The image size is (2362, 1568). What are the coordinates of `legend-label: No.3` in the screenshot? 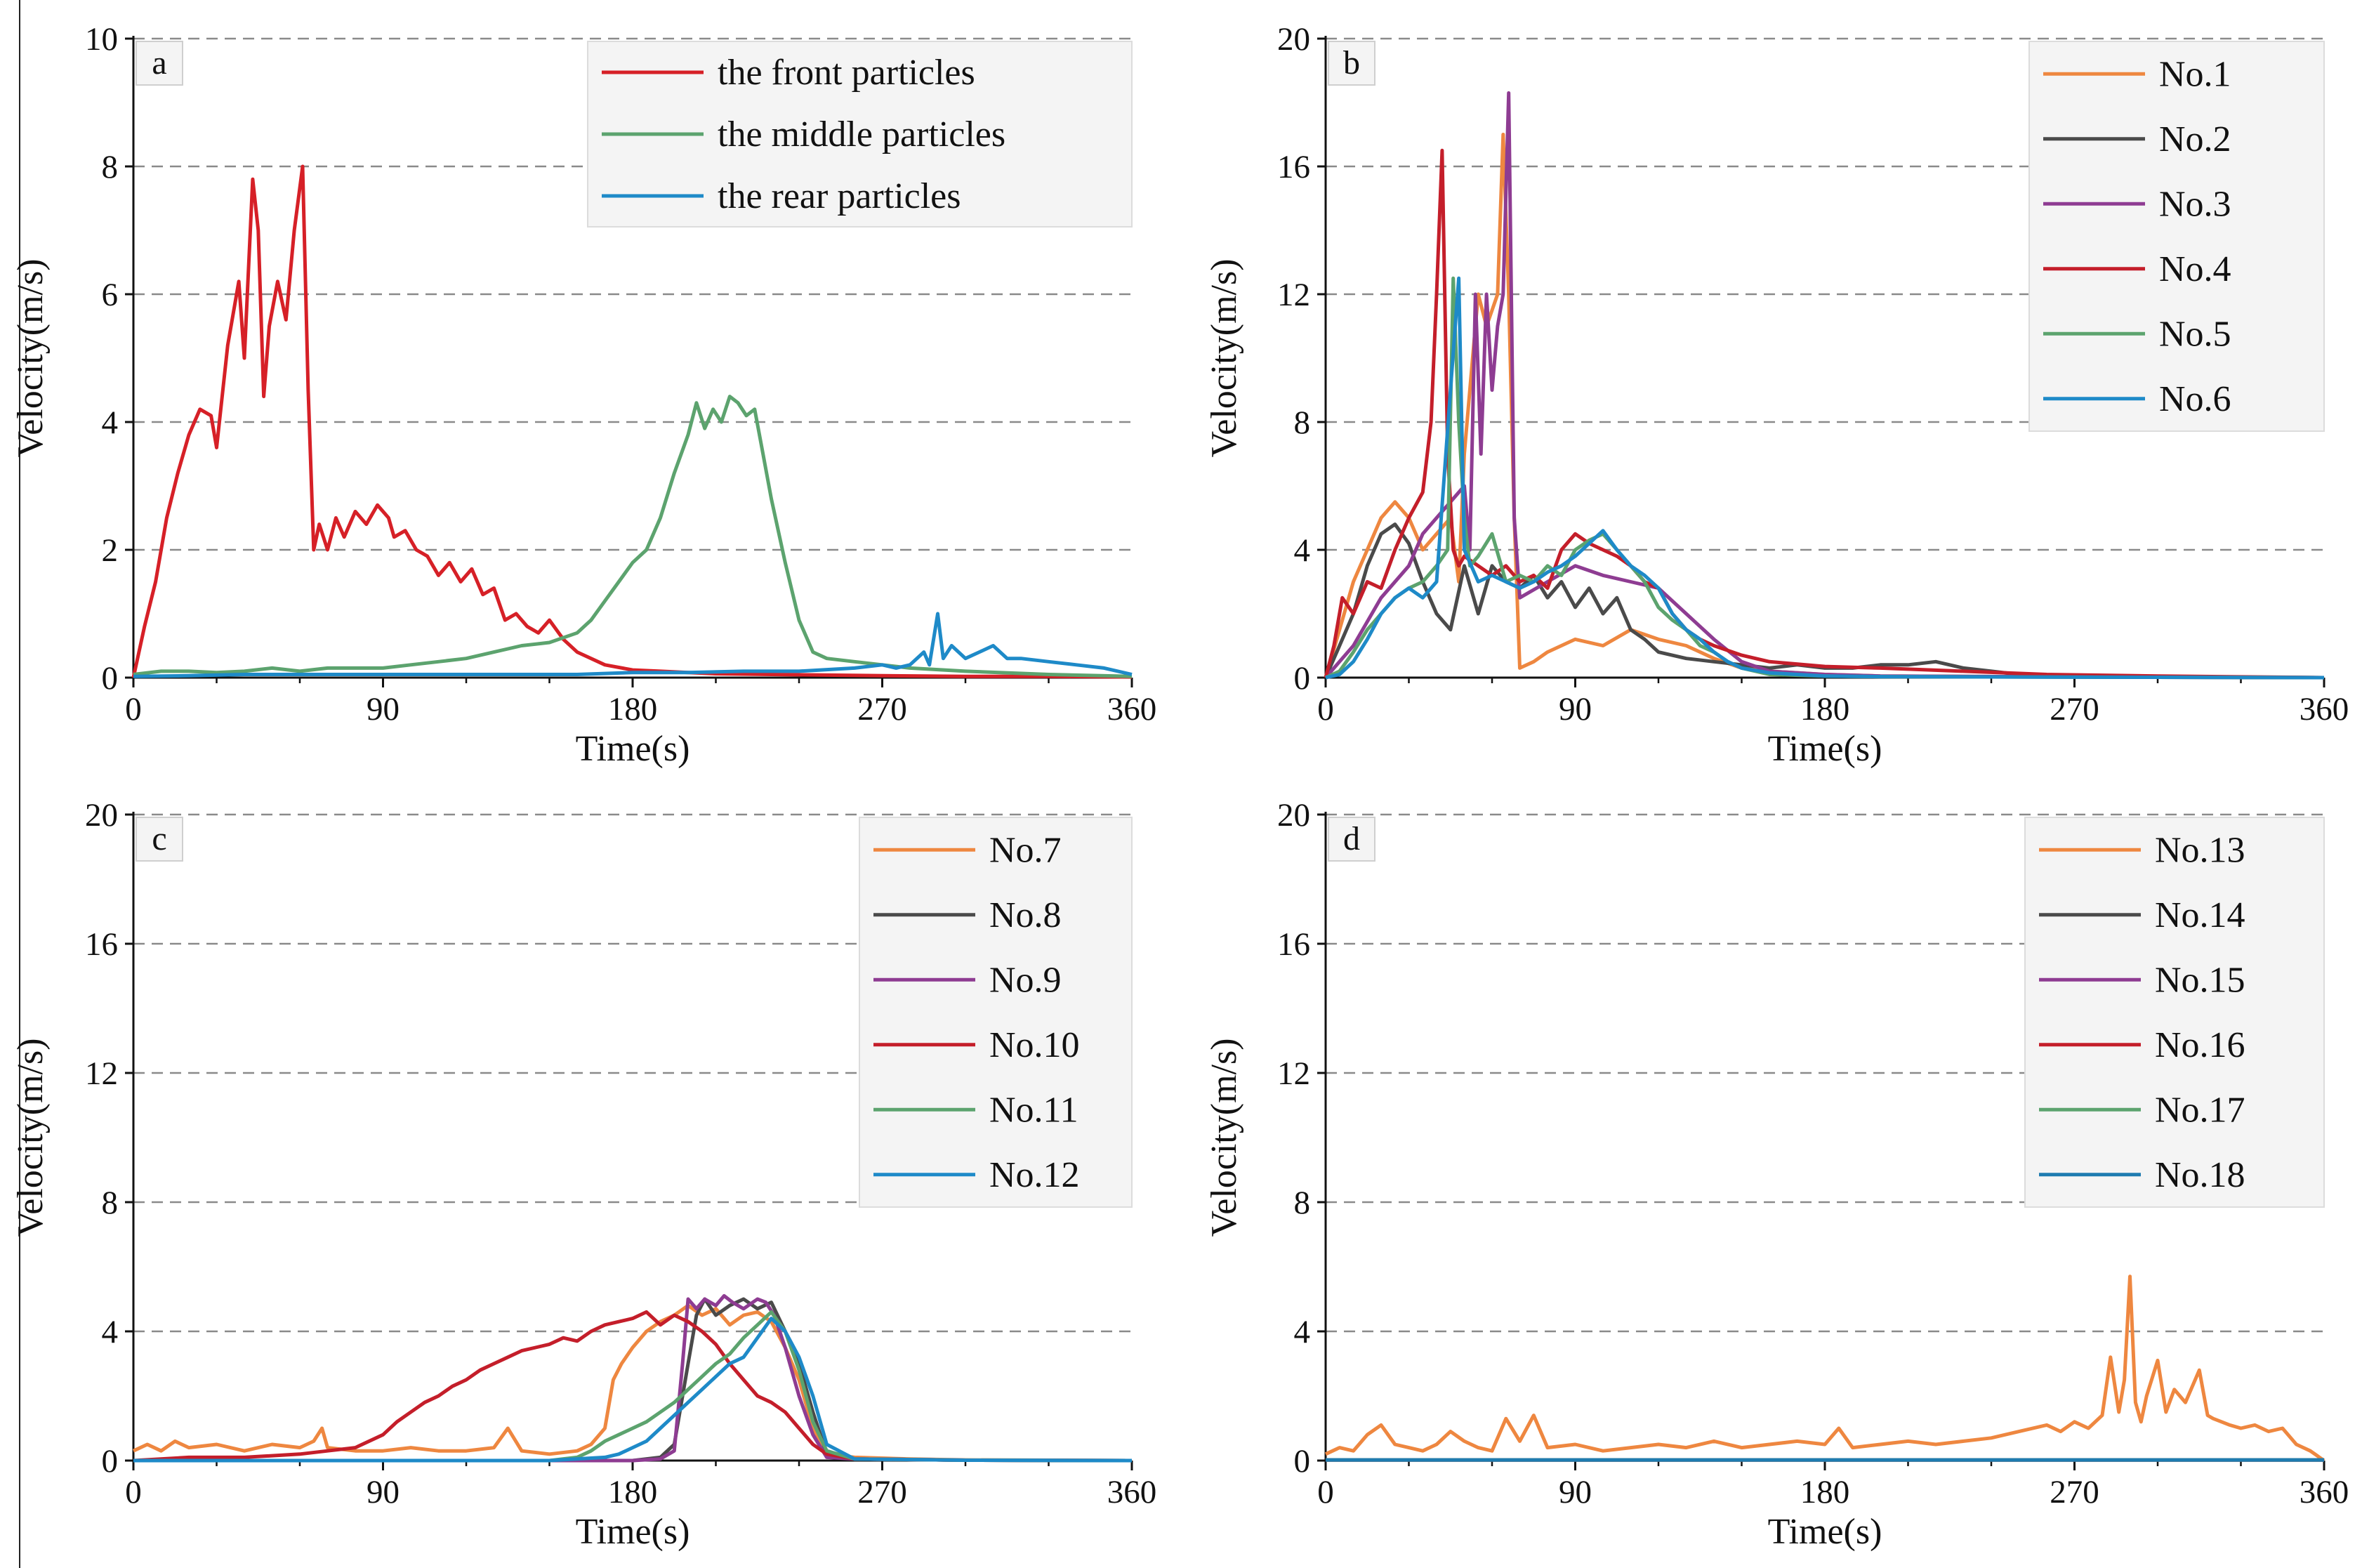 It's located at (2195, 204).